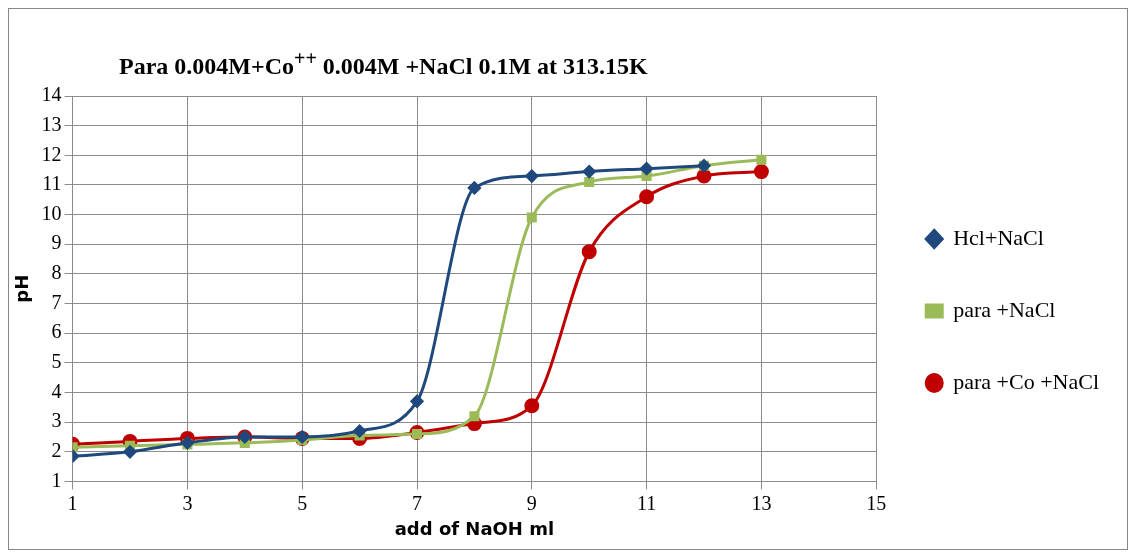 This screenshot has width=1138, height=560. I want to click on x-axis-title: add of NaOH ml, so click(474, 528).